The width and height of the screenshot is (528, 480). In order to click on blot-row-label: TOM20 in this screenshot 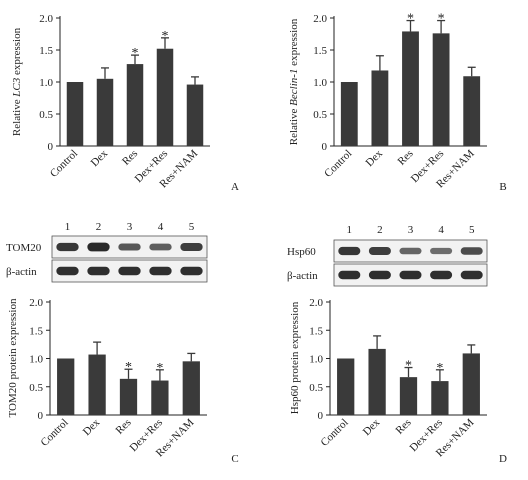, I will do `click(24, 248)`.